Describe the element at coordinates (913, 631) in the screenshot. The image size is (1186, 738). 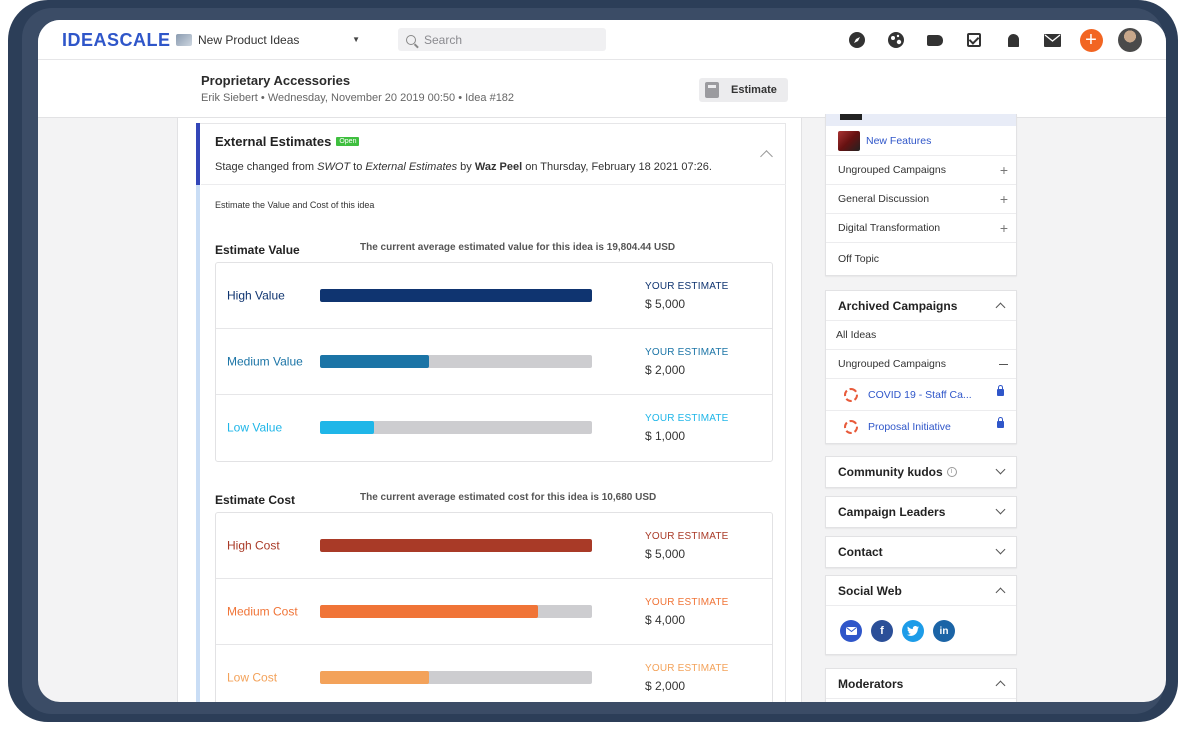
I see `twitter-icon` at that location.